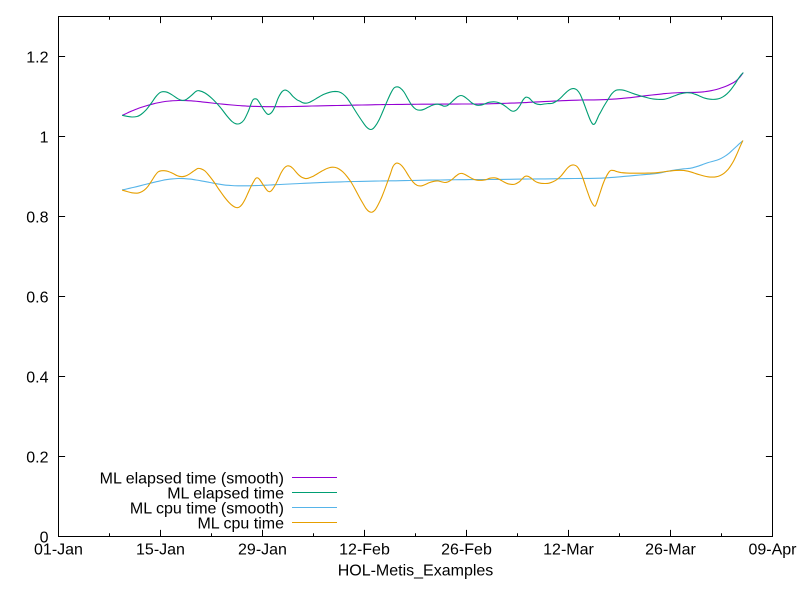 Image resolution: width=800 pixels, height=600 pixels. What do you see at coordinates (670, 550) in the screenshot?
I see `svg-text: 26-Mar` at bounding box center [670, 550].